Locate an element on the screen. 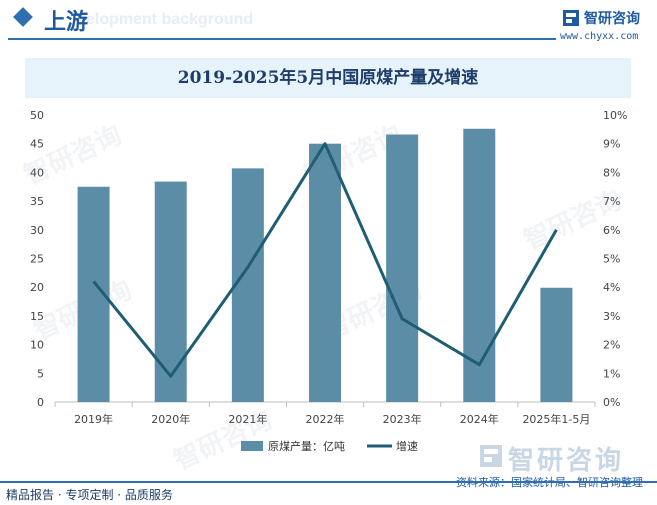 The image size is (657, 505). x-tick-label: 2025年1-5月 is located at coordinates (556, 419).